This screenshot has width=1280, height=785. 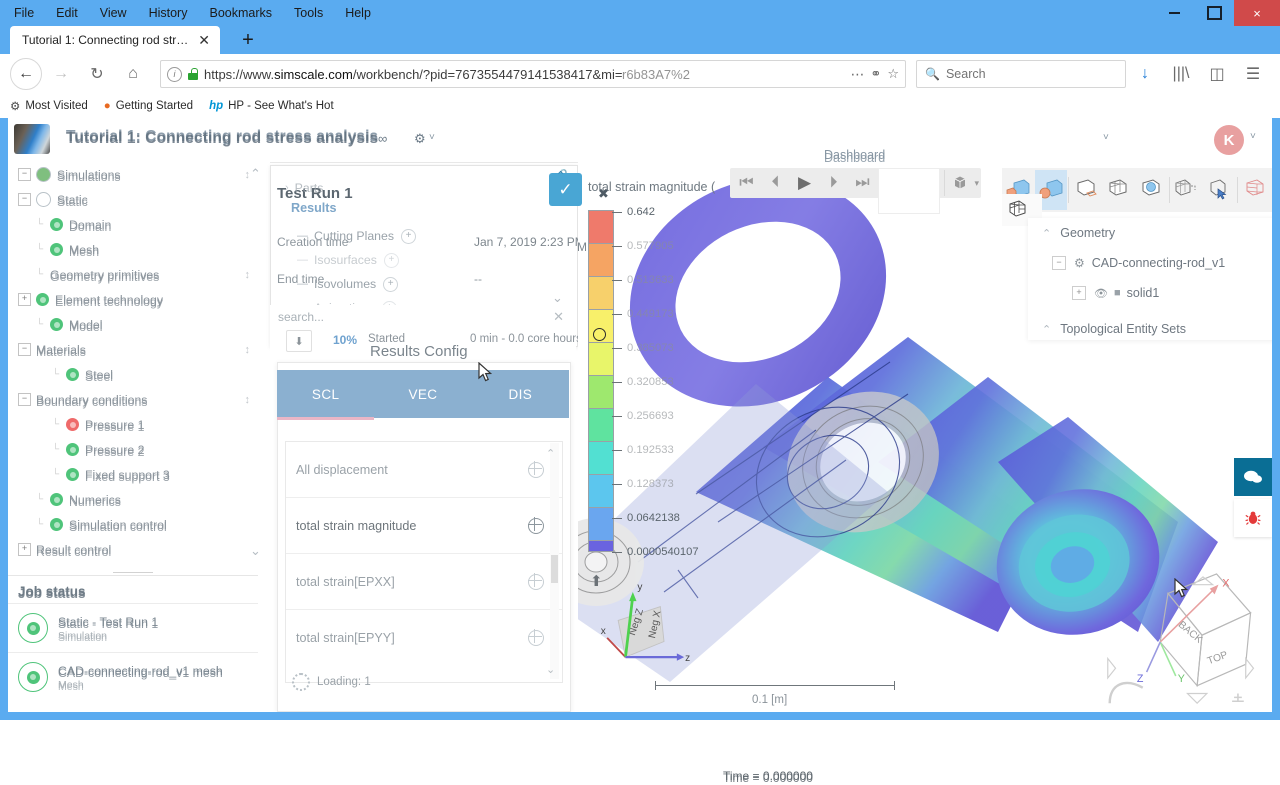 I want to click on tree-item: − Static Static, so click(x=133, y=199).